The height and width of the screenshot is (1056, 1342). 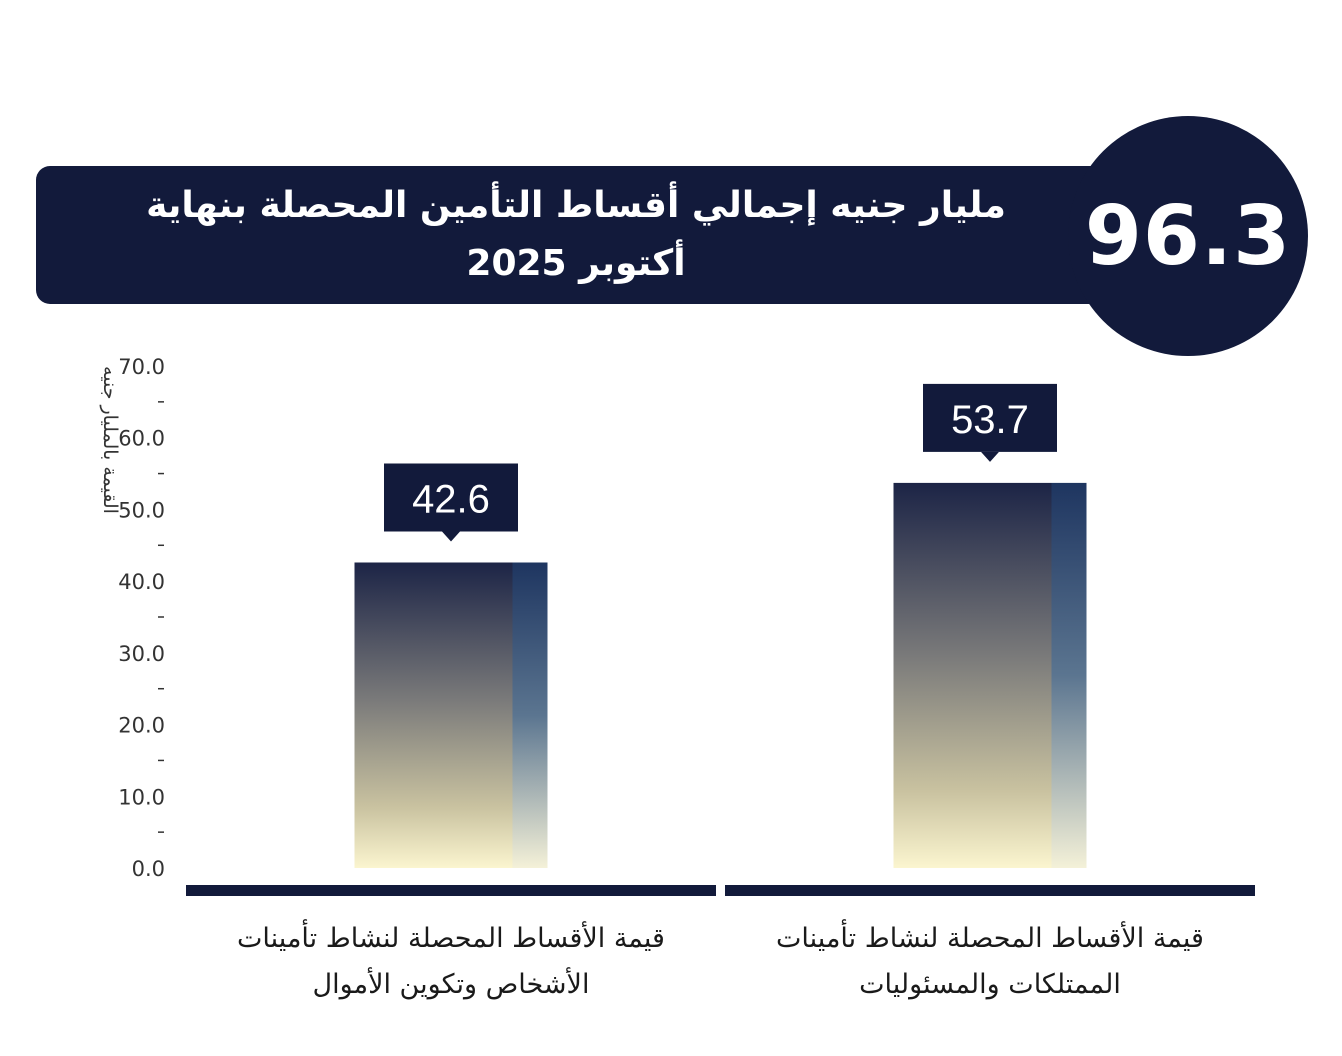 I want to click on value-label: 53.7, so click(x=990, y=420).